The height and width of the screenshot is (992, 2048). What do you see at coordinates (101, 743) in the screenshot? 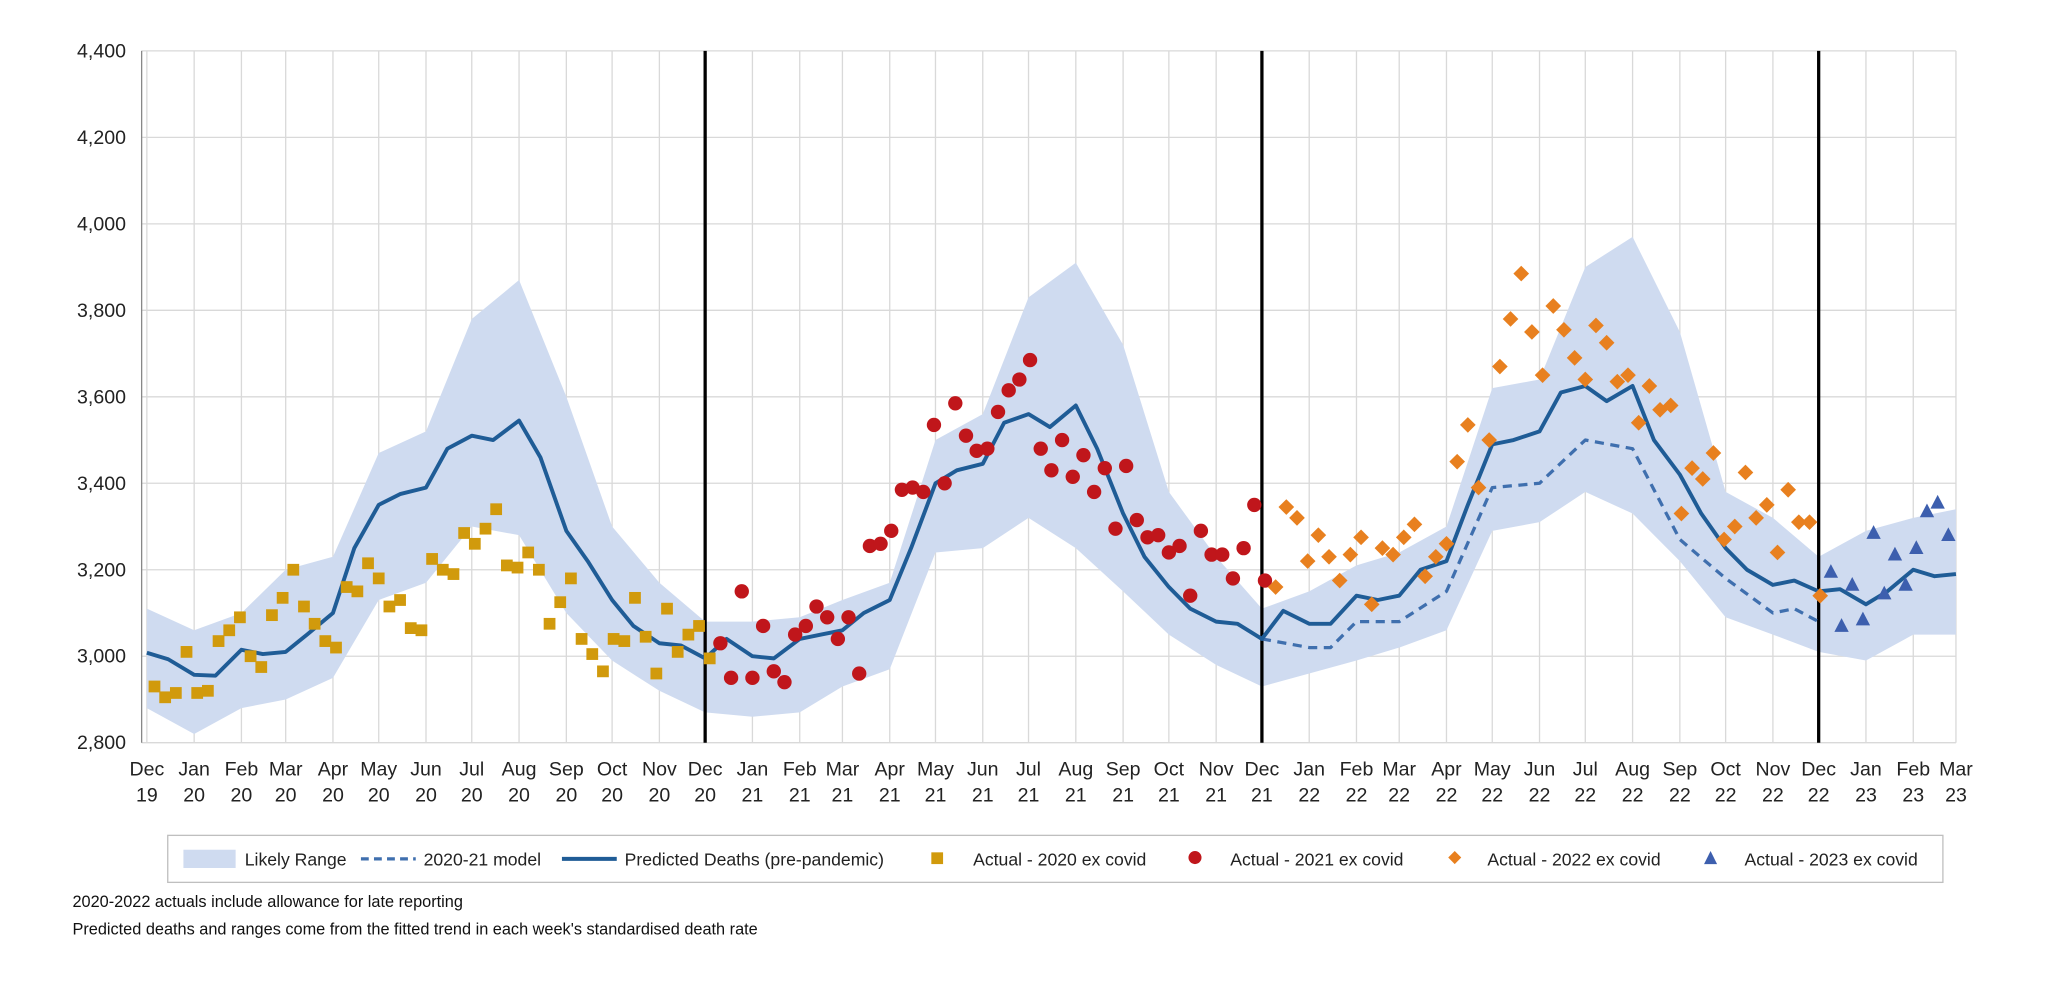
I see `y-tick-label: 2,800` at bounding box center [101, 743].